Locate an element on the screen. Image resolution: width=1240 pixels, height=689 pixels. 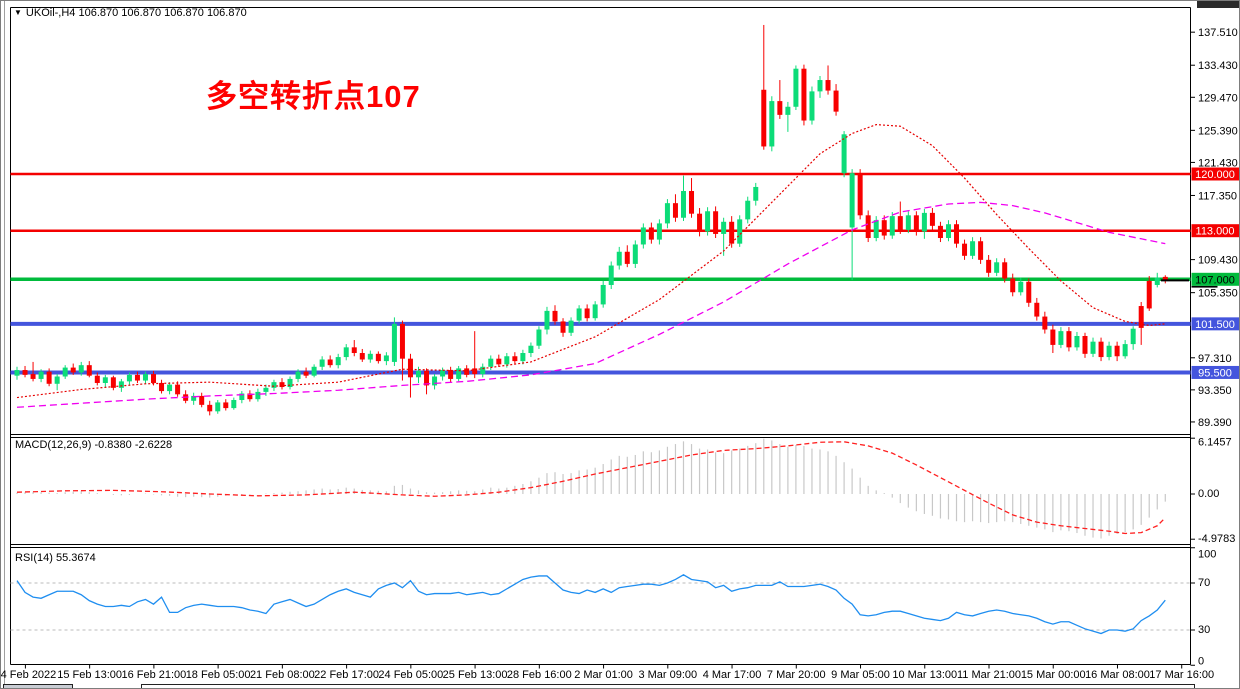
rsi-line is located at coordinates (591, 604).